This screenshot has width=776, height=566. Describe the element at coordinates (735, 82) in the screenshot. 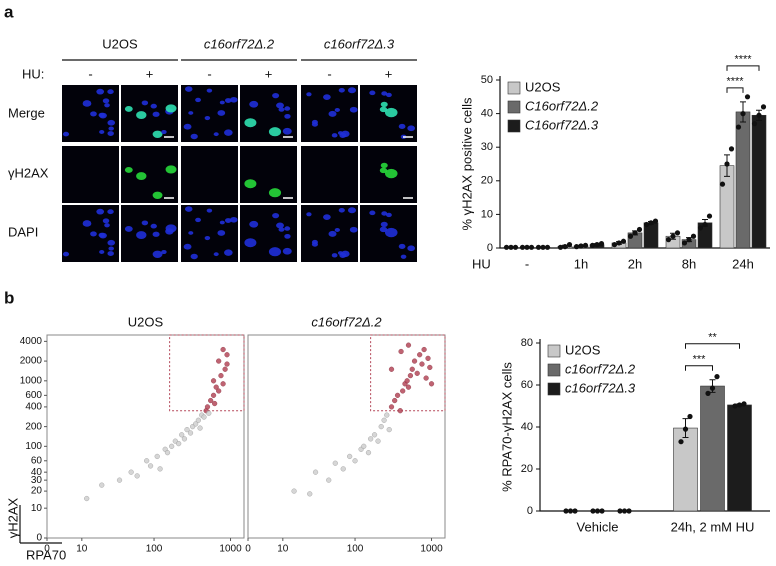

I see `significance-label: ****` at that location.